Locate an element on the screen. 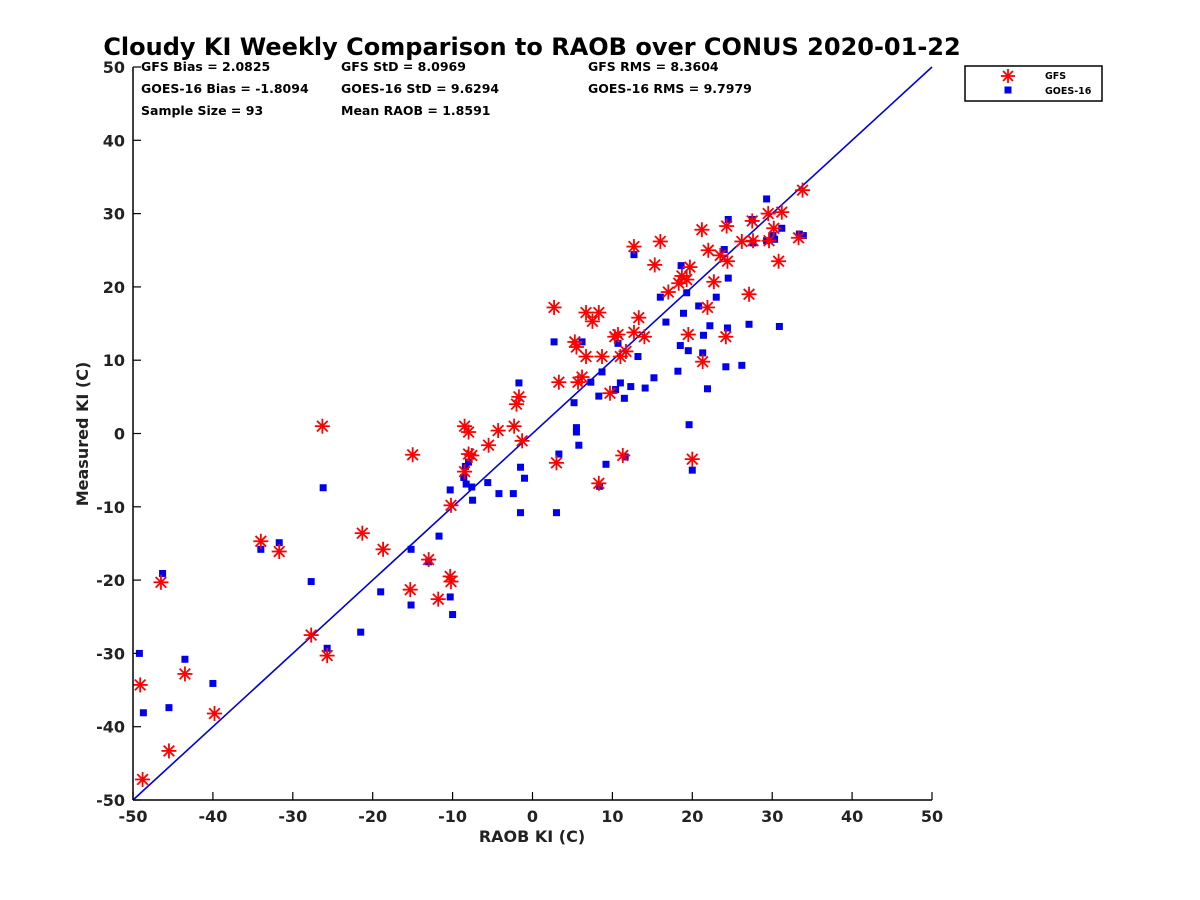 Image resolution: width=1200 pixels, height=900 pixels. stat-goes16-bias: GOES-16 Bias = -1.8094 is located at coordinates (225, 88).